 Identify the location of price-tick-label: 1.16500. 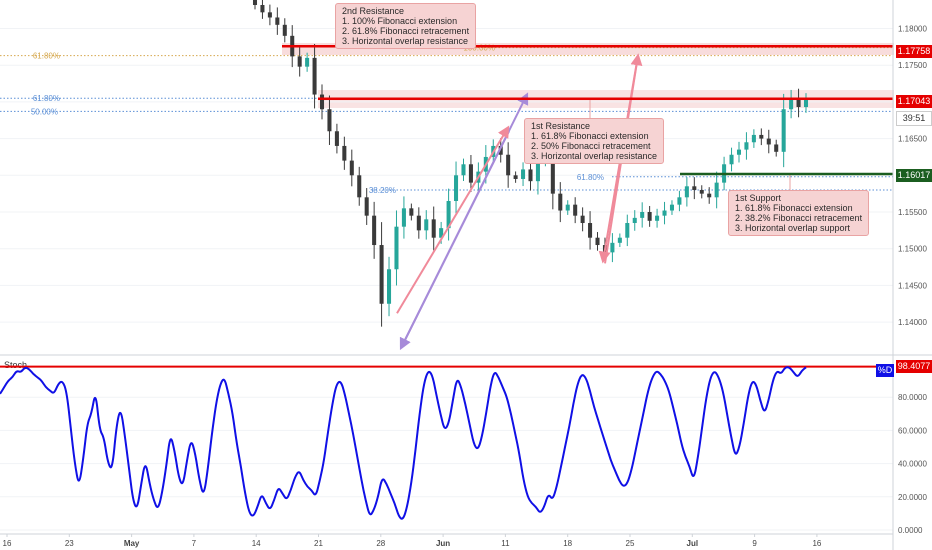
(912, 139).